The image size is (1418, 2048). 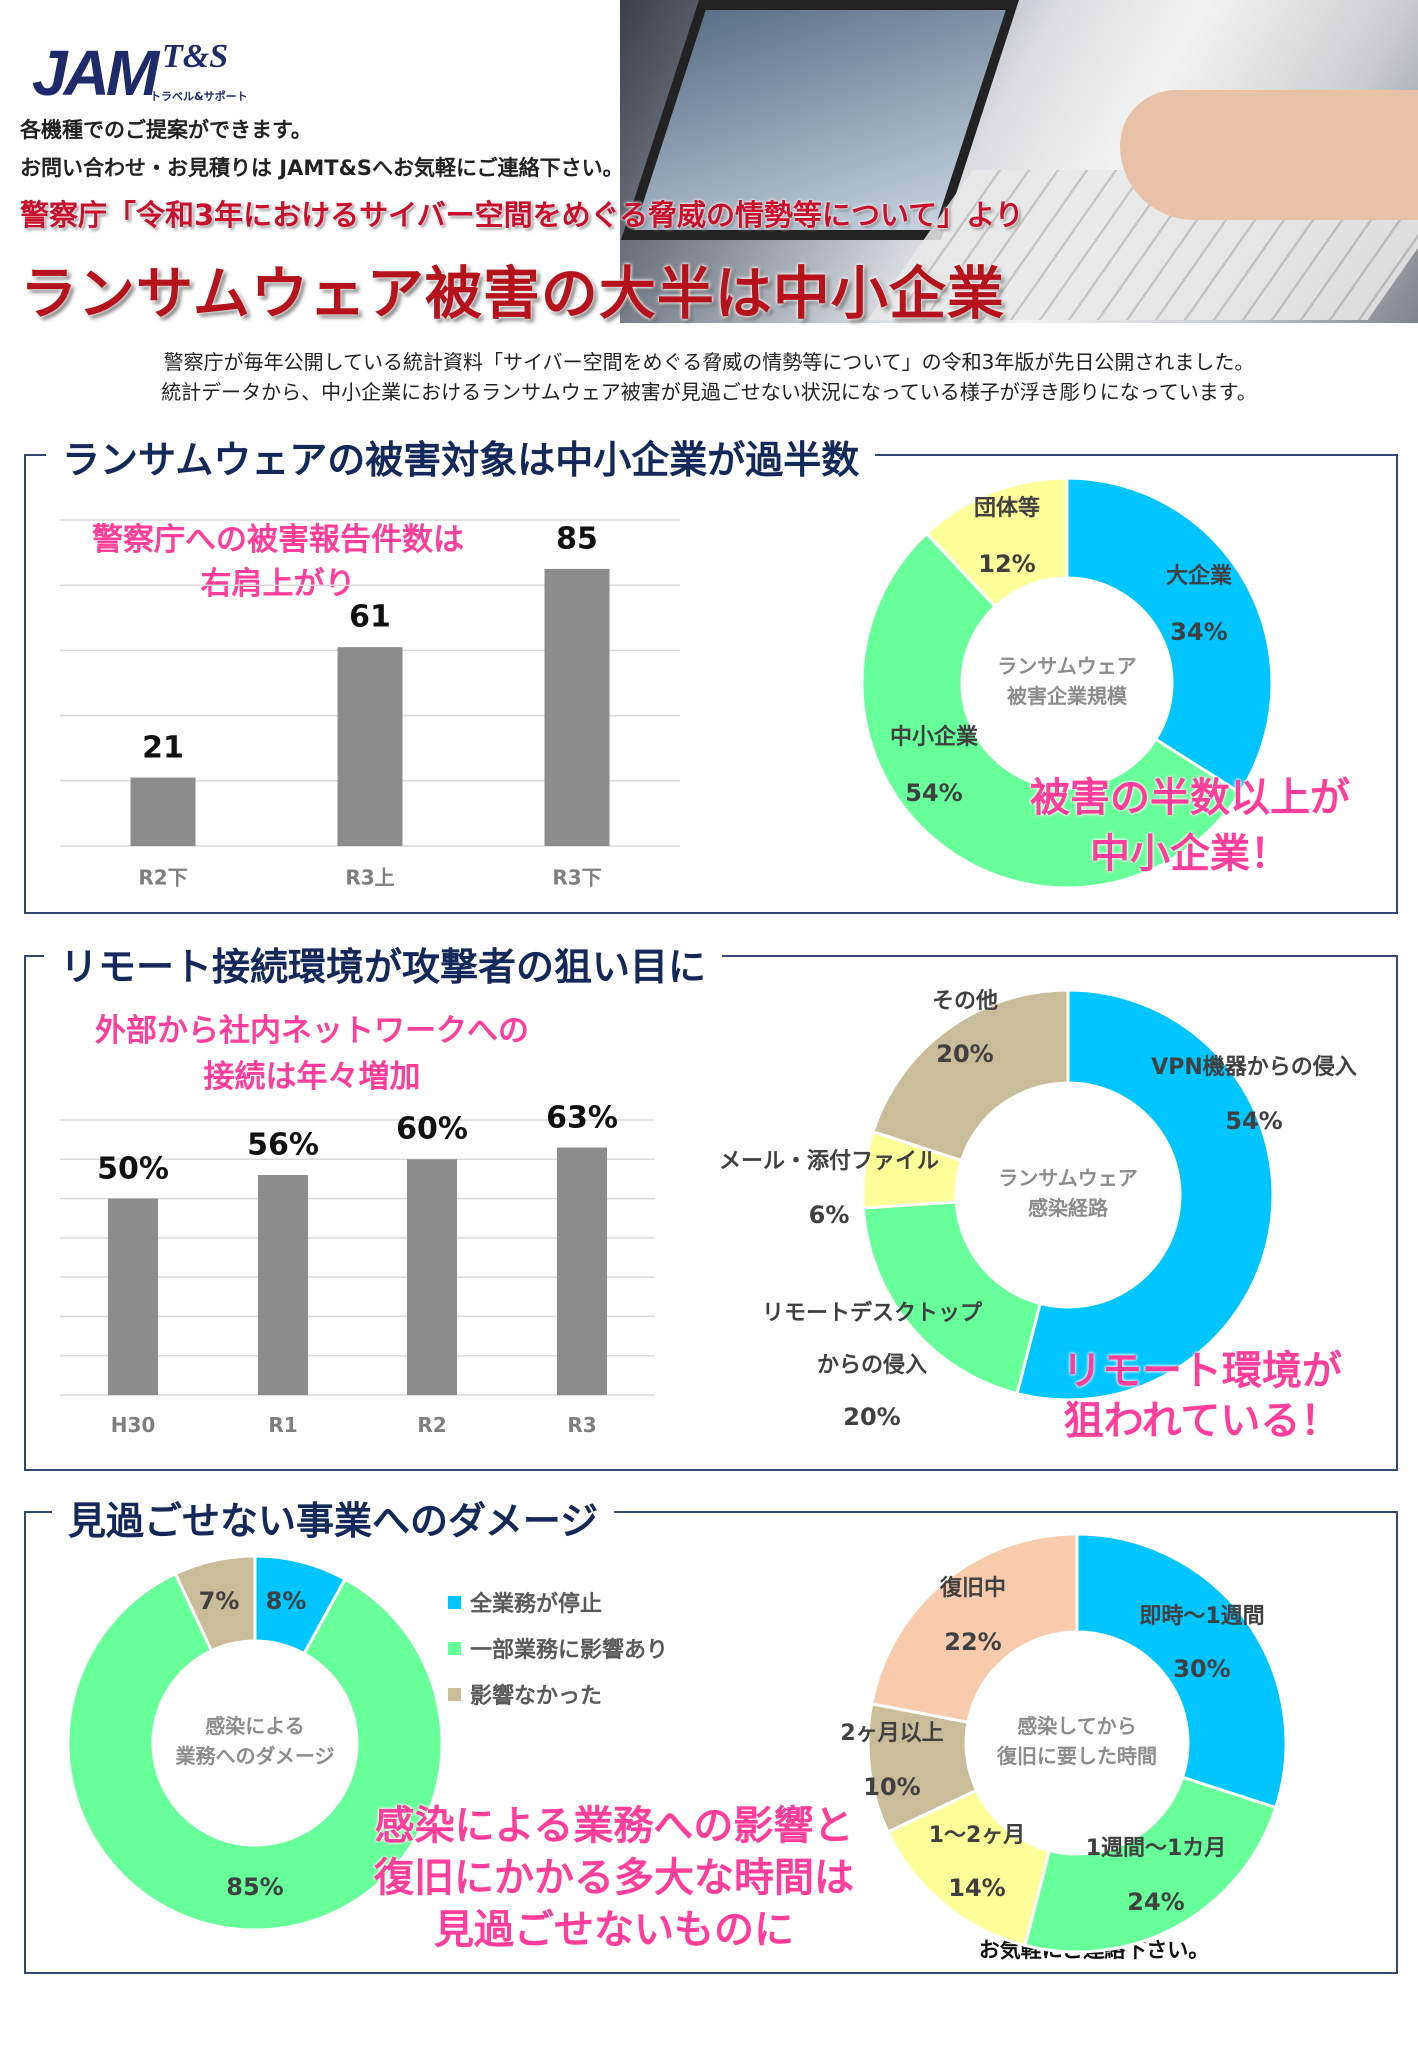 I want to click on donut-slice-value: 30%, so click(x=1202, y=1669).